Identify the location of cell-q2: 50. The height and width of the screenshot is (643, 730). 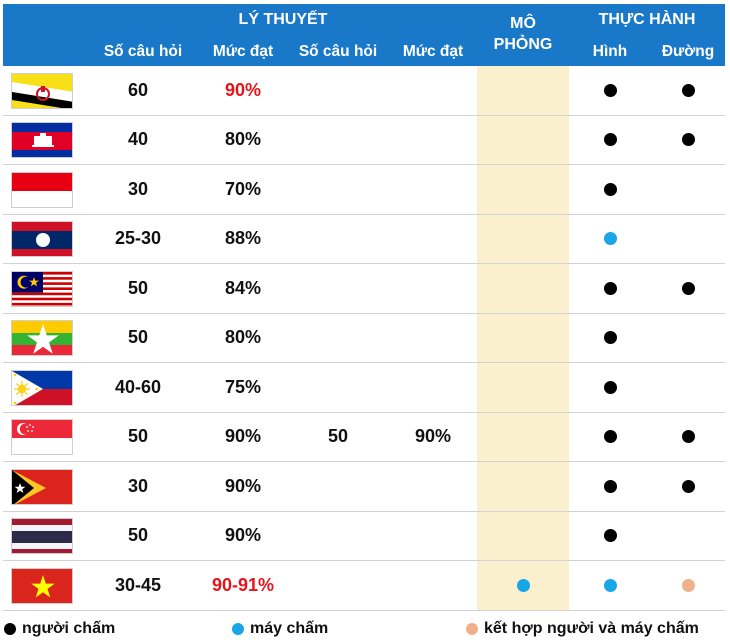
(338, 436).